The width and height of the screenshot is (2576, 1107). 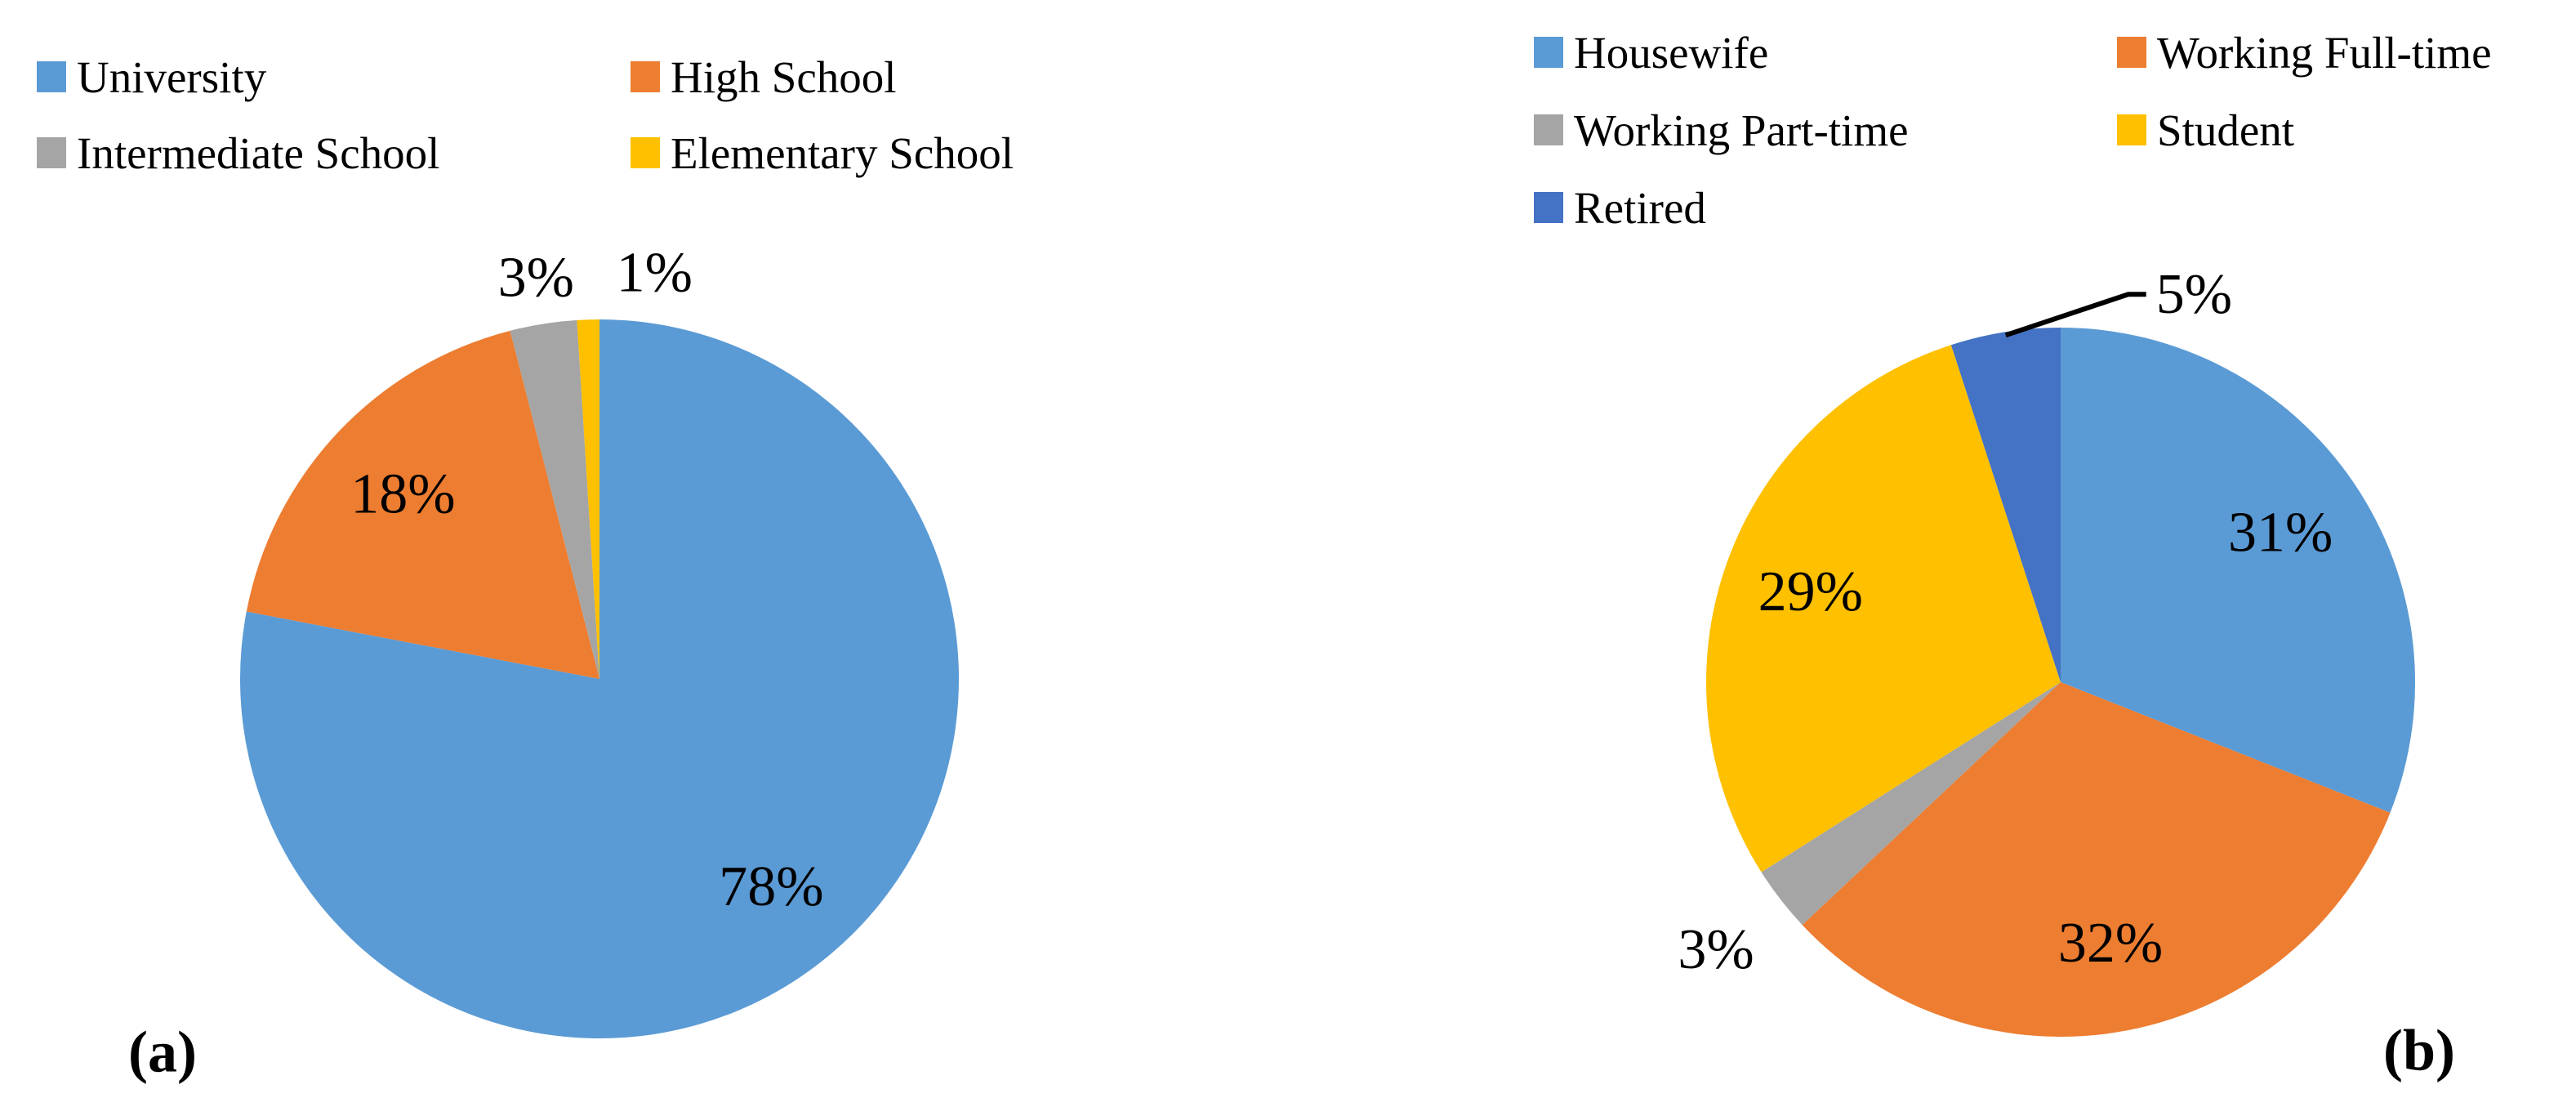 What do you see at coordinates (1671, 52) in the screenshot?
I see `legend-label-housewife: Housewife` at bounding box center [1671, 52].